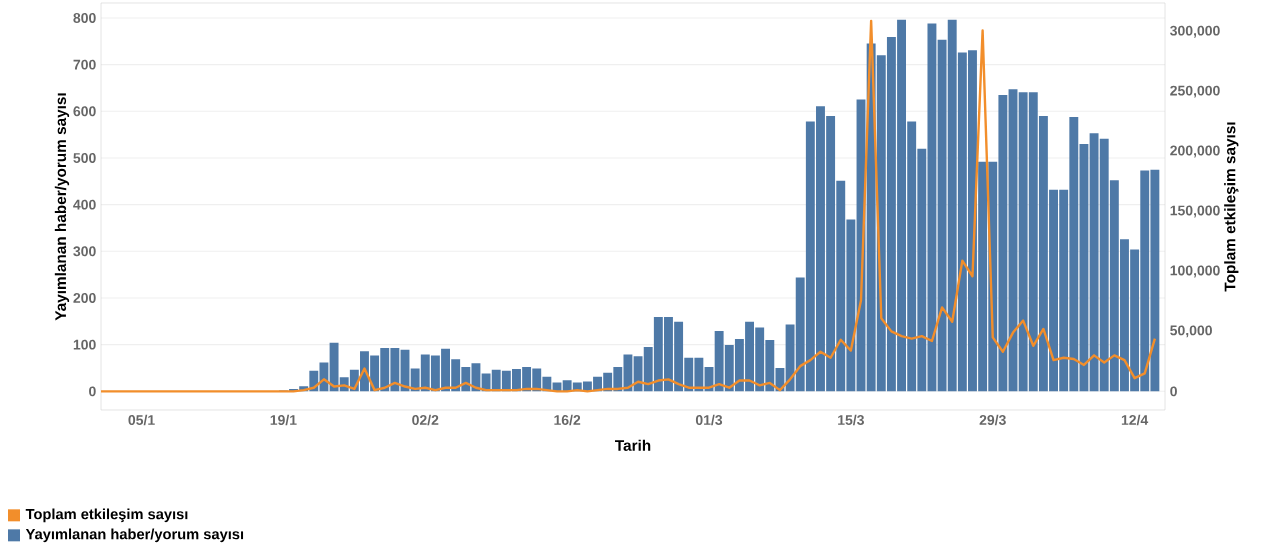 The width and height of the screenshot is (1271, 554). What do you see at coordinates (709, 420) in the screenshot?
I see `x-tick-label: 01/3` at bounding box center [709, 420].